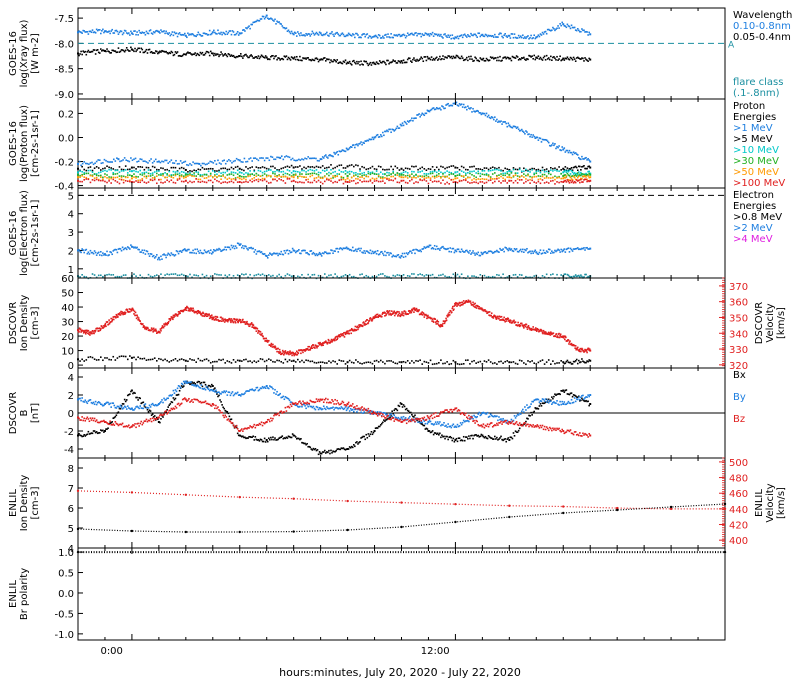 Image resolution: width=800 pixels, height=680 pixels. Describe the element at coordinates (738, 287) in the screenshot. I see `y2-tick-label: 370` at that location.